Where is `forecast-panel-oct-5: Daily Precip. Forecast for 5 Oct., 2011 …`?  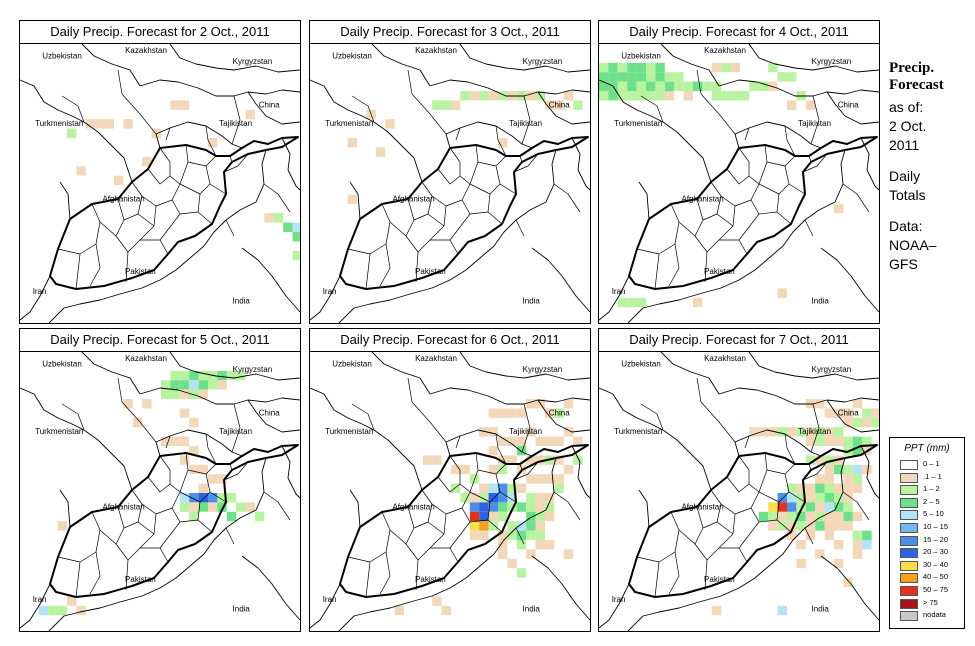 forecast-panel-oct-5: Daily Precip. Forecast for 5 Oct., 2011 … is located at coordinates (160, 480).